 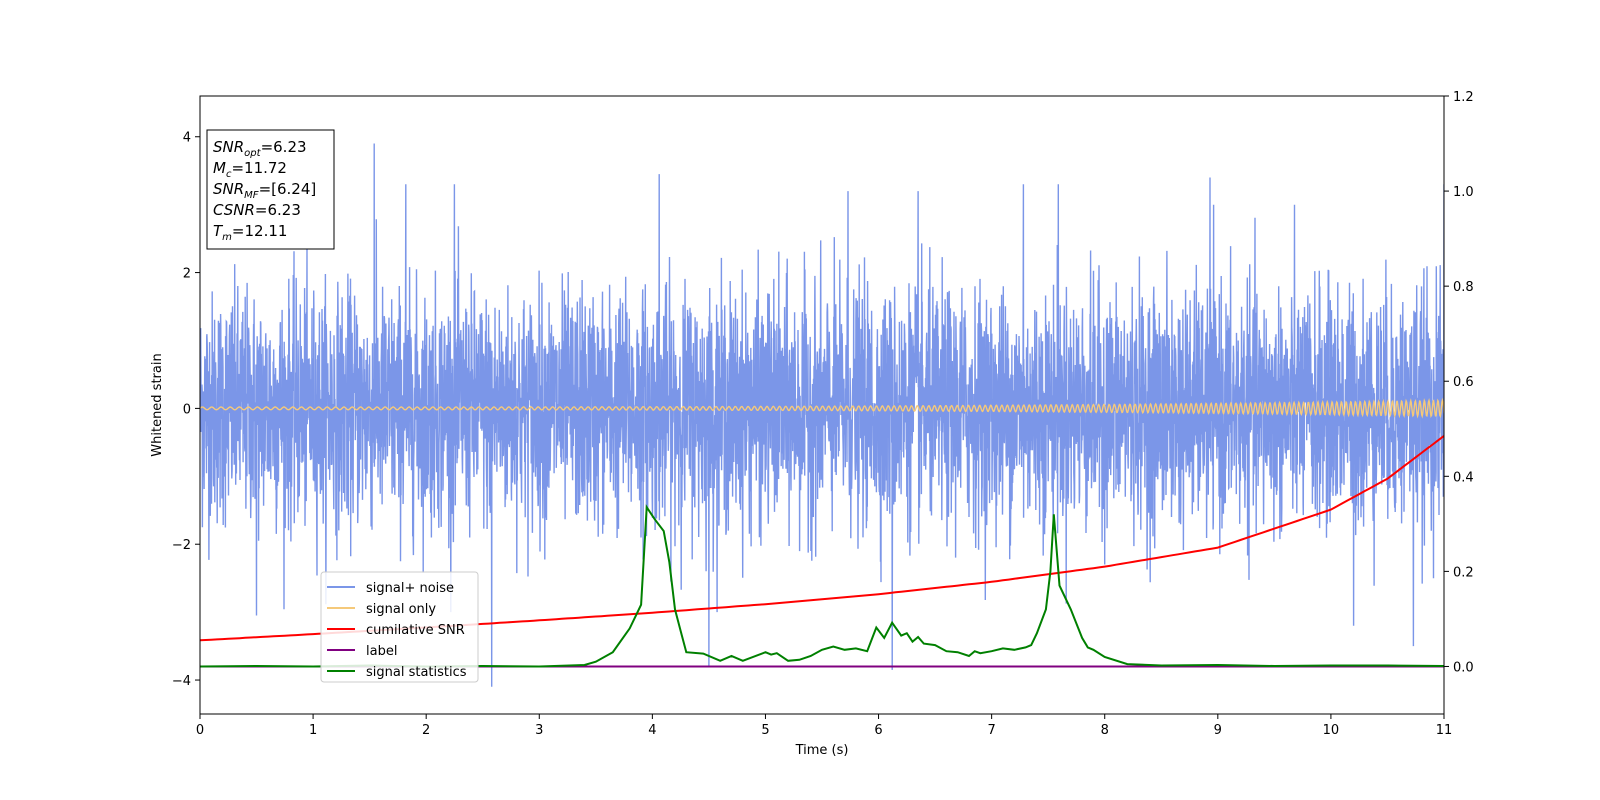 I want to click on x-tick-label: 11, so click(x=1444, y=730).